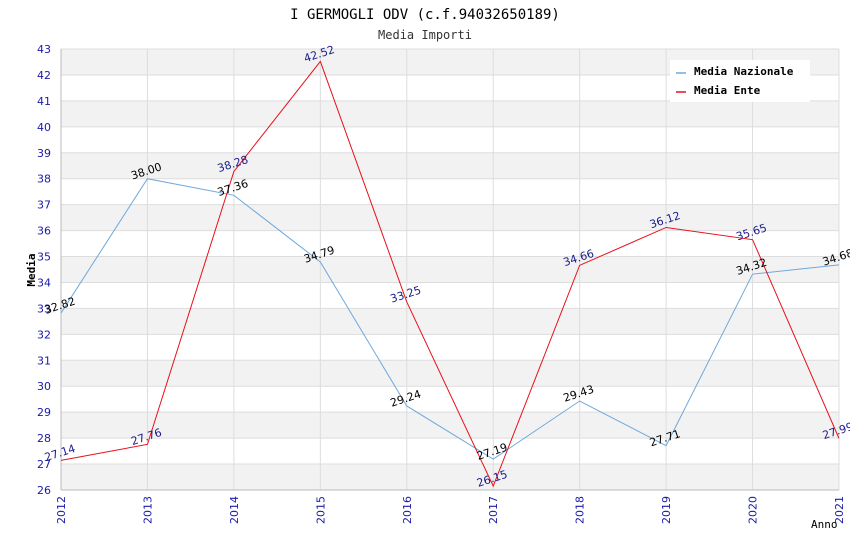  Describe the element at coordinates (60, 453) in the screenshot. I see `data-label-media-ente: 27.14` at that location.